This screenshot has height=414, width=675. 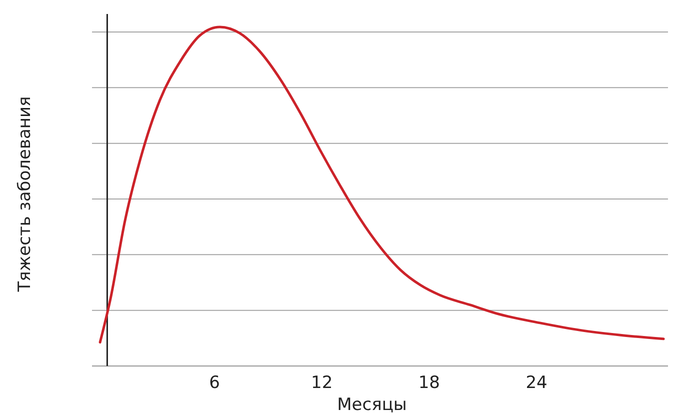 What do you see at coordinates (214, 383) in the screenshot?
I see `x-tick-label: 6` at bounding box center [214, 383].